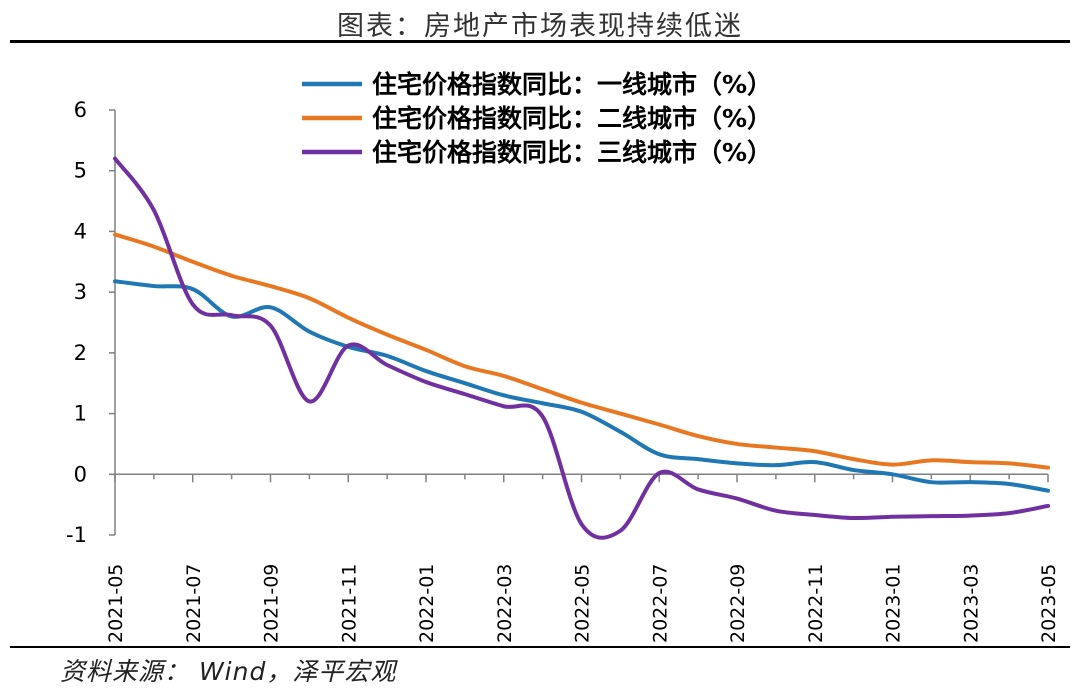 Image resolution: width=1080 pixels, height=692 pixels. Describe the element at coordinates (427, 603) in the screenshot. I see `x-tick-label: 2022-01` at that location.